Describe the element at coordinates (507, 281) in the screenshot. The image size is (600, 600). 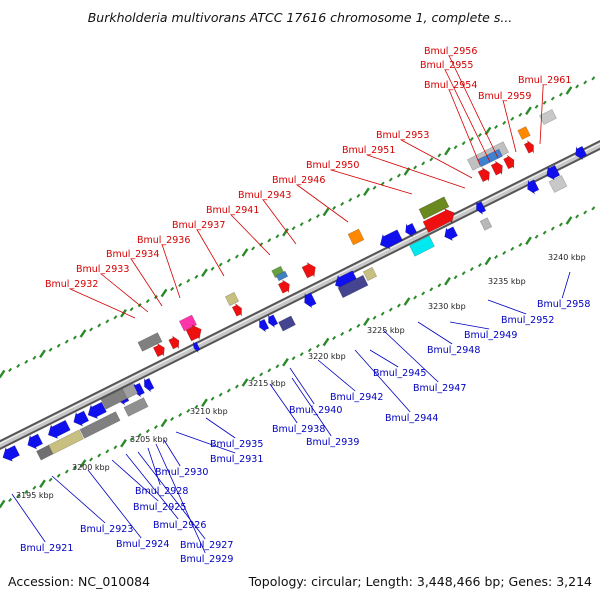
I see `kbp-tick-label: 3235 kbp` at that location.